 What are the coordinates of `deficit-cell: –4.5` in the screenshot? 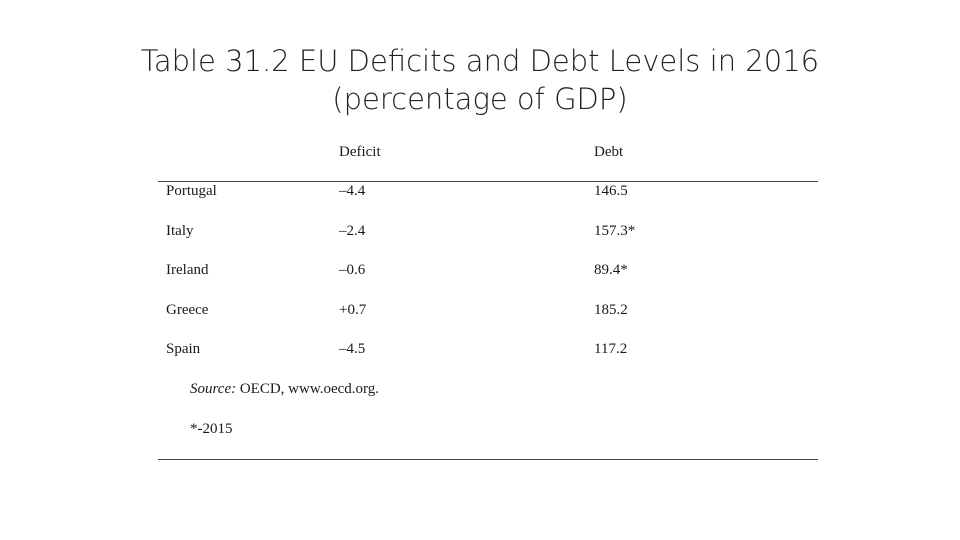 It's located at (352, 349).